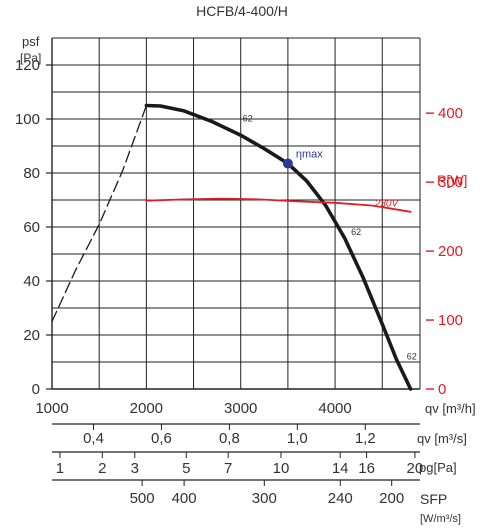  What do you see at coordinates (387, 204) in the screenshot?
I see `series-label-230v: 230V` at bounding box center [387, 204].